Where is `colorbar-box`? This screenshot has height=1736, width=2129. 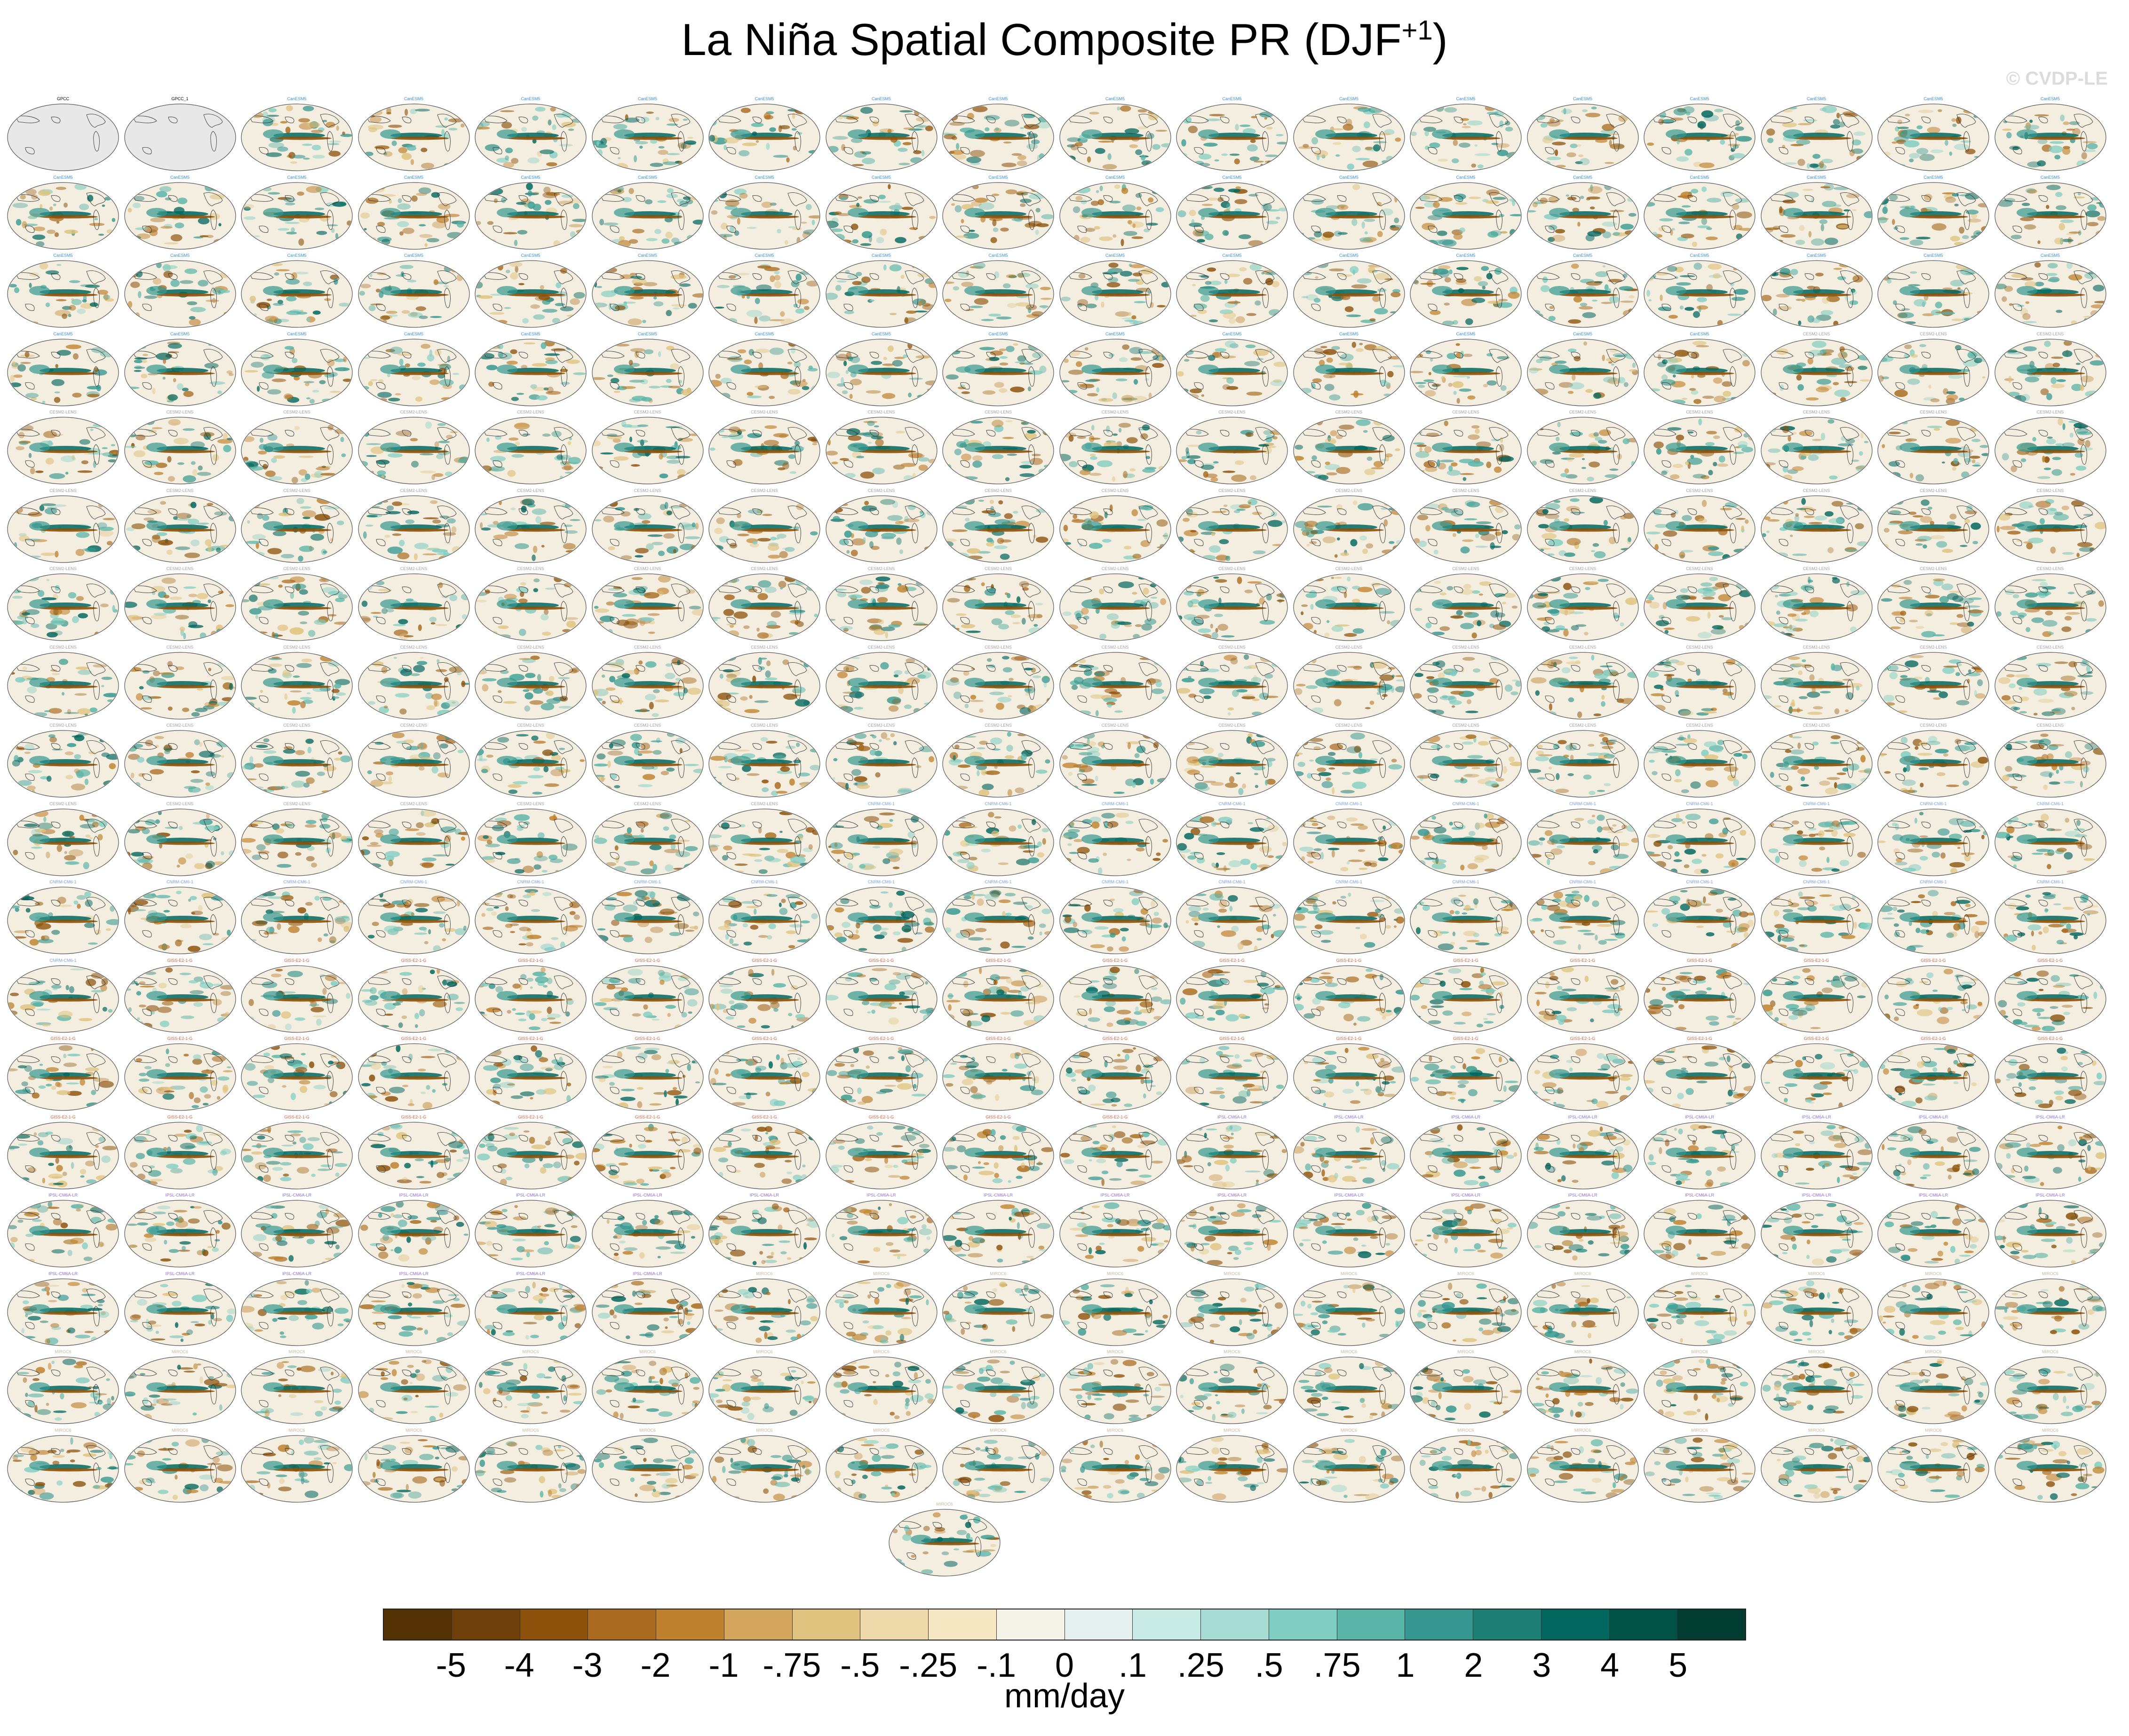 colorbar-box is located at coordinates (1711, 1624).